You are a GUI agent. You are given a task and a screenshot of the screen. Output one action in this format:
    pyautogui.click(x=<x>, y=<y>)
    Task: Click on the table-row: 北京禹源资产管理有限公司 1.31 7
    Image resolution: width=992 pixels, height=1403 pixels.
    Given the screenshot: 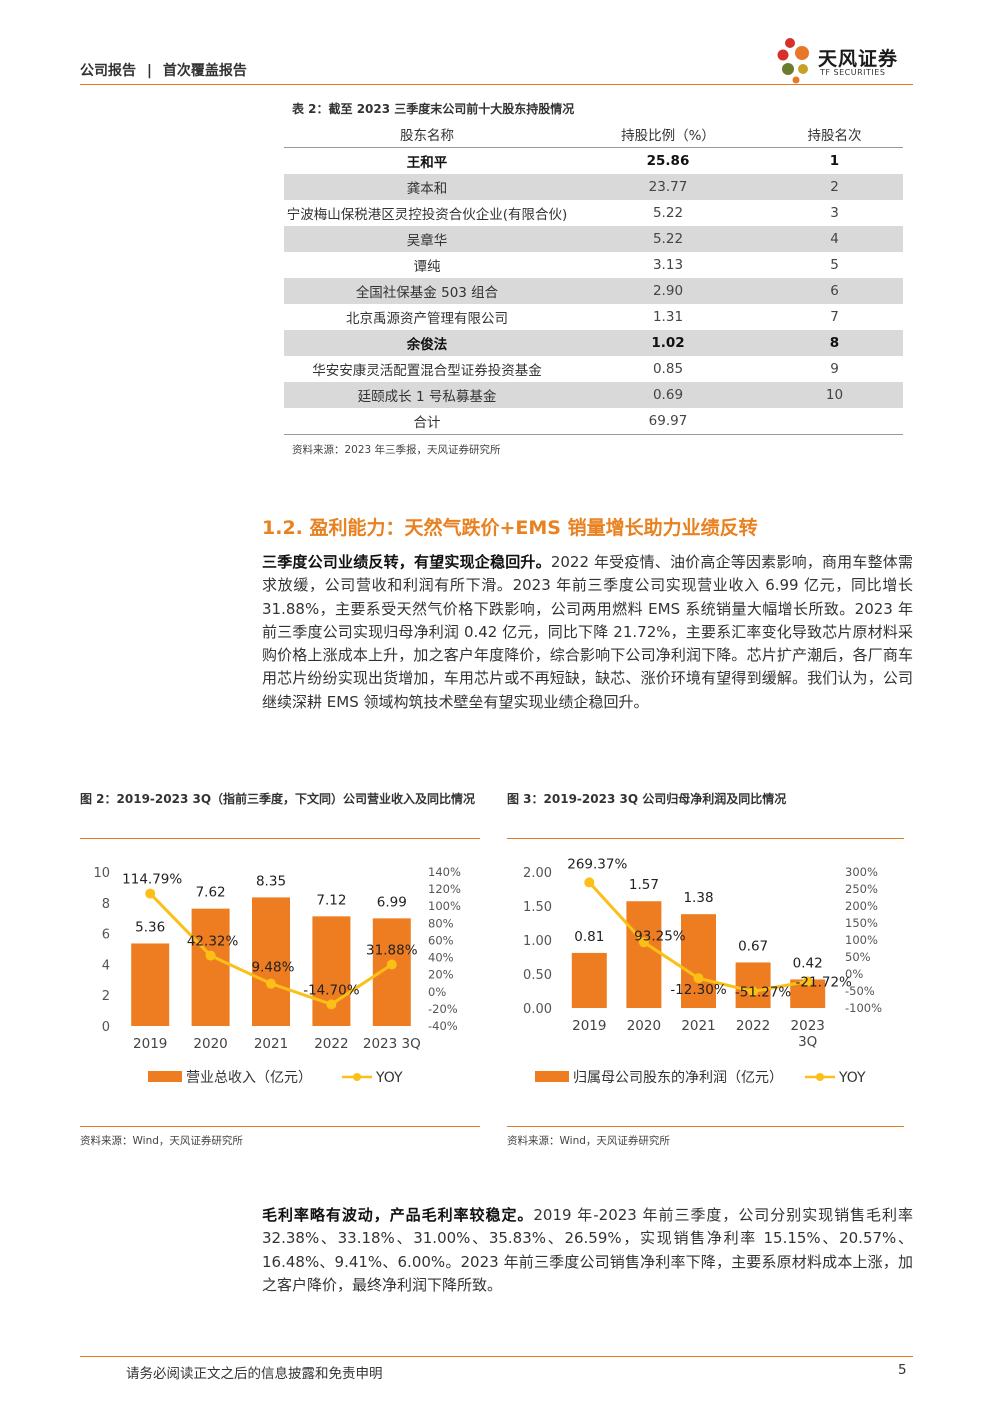 What is the action you would take?
    pyautogui.click(x=593, y=317)
    